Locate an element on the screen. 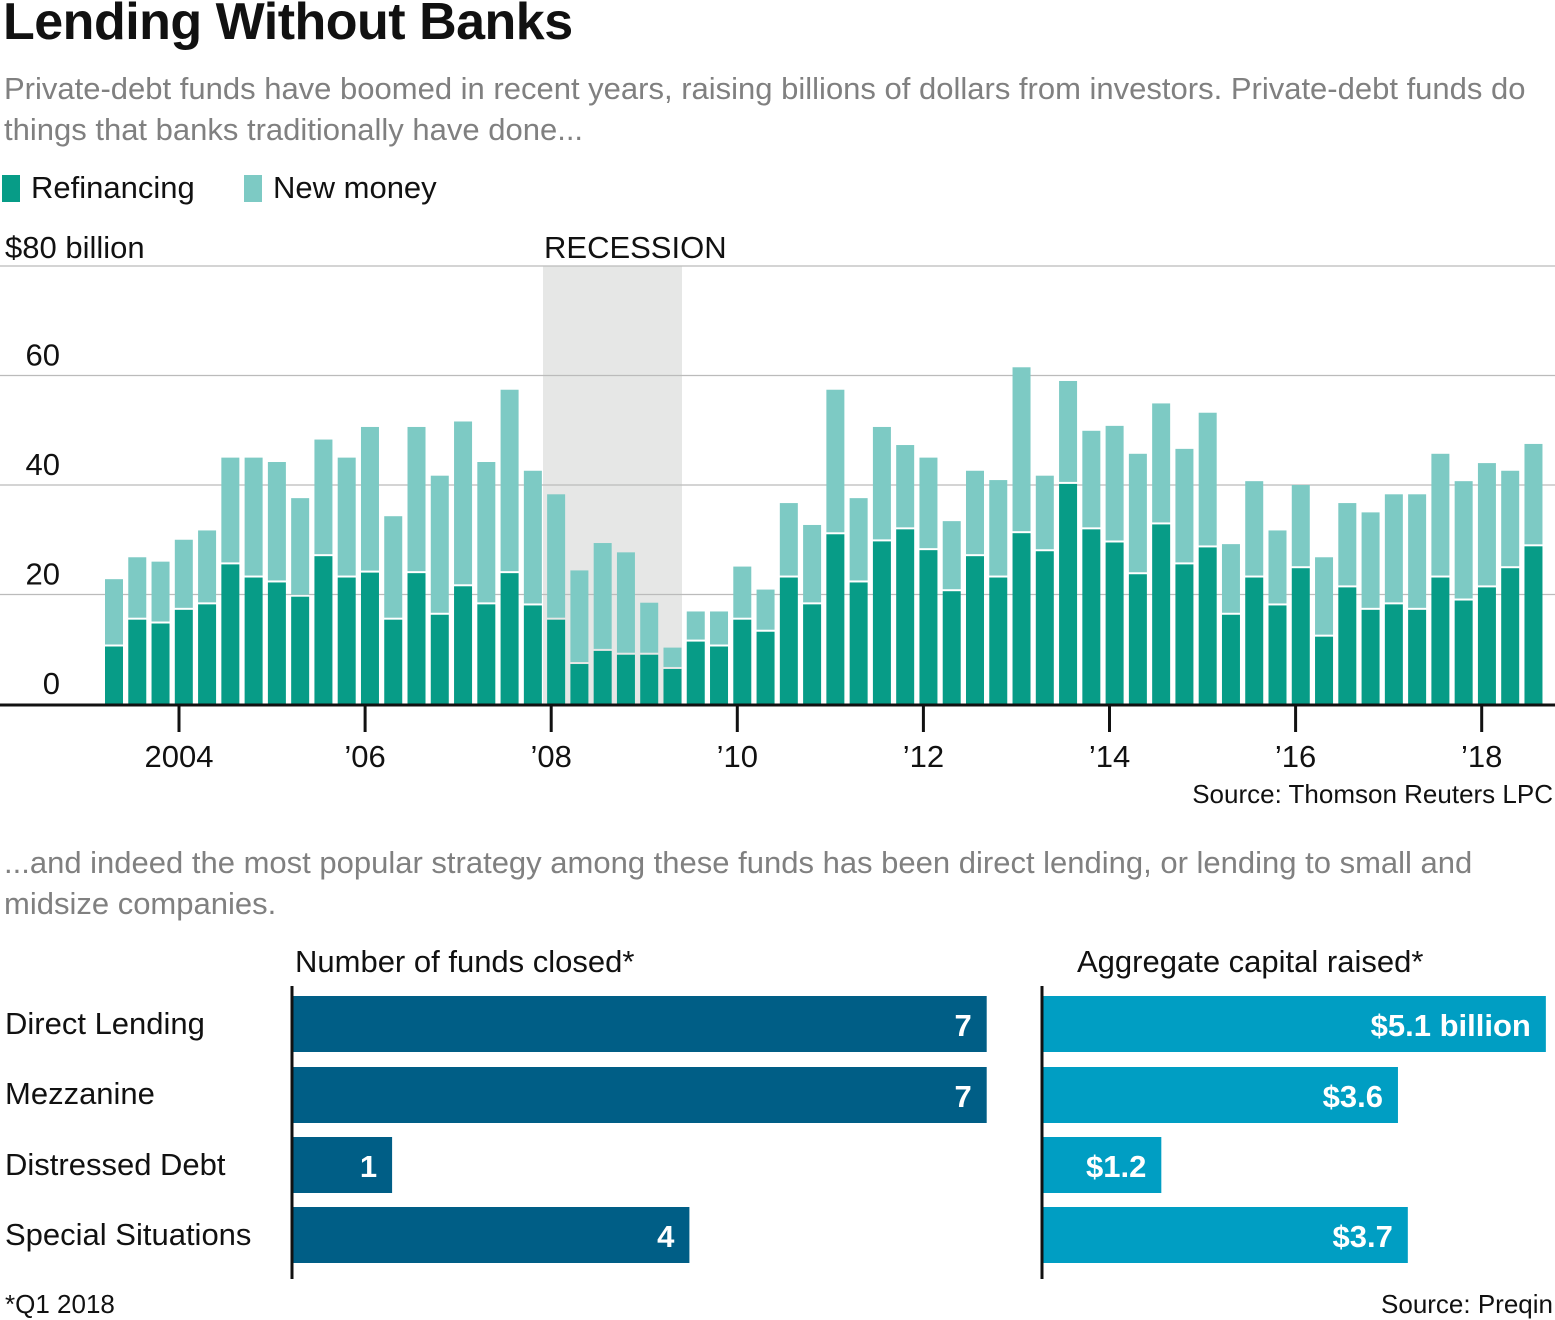 The width and height of the screenshot is (1555, 1320). x-tick-label: ’16 is located at coordinates (1295, 756).